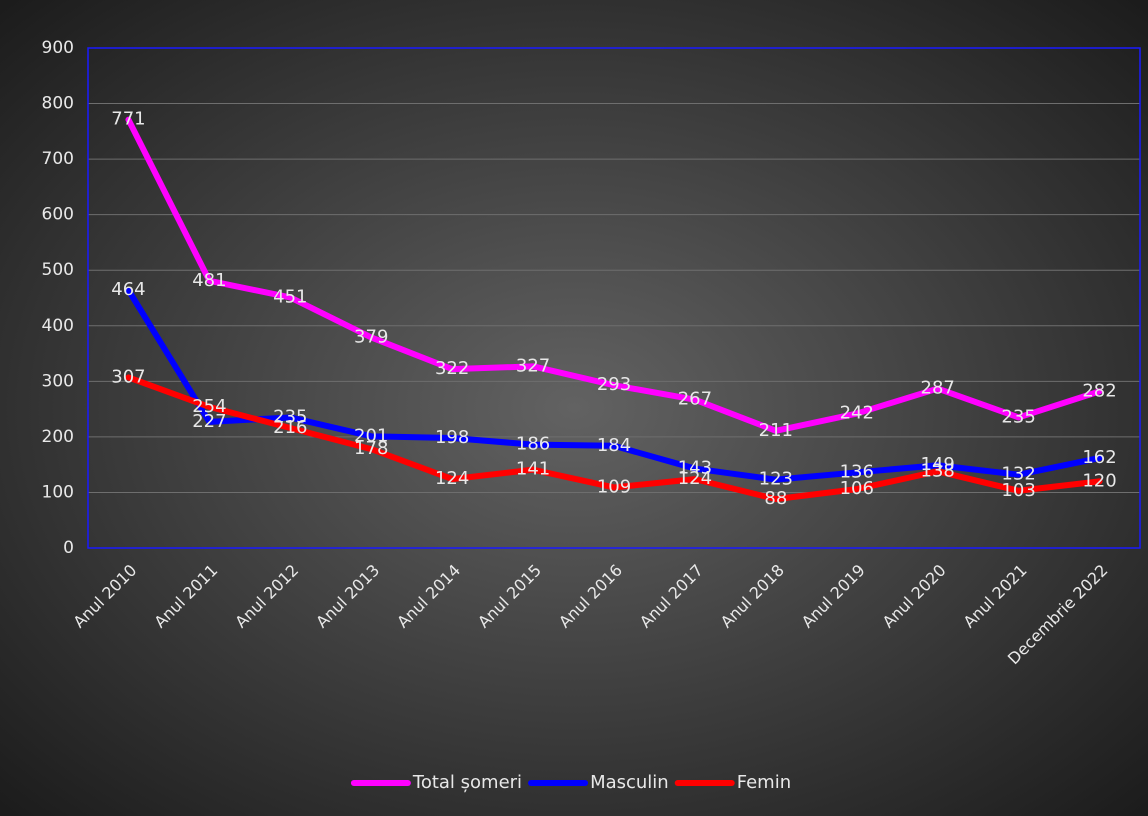  What do you see at coordinates (614, 486) in the screenshot?
I see `data-label: 109` at bounding box center [614, 486].